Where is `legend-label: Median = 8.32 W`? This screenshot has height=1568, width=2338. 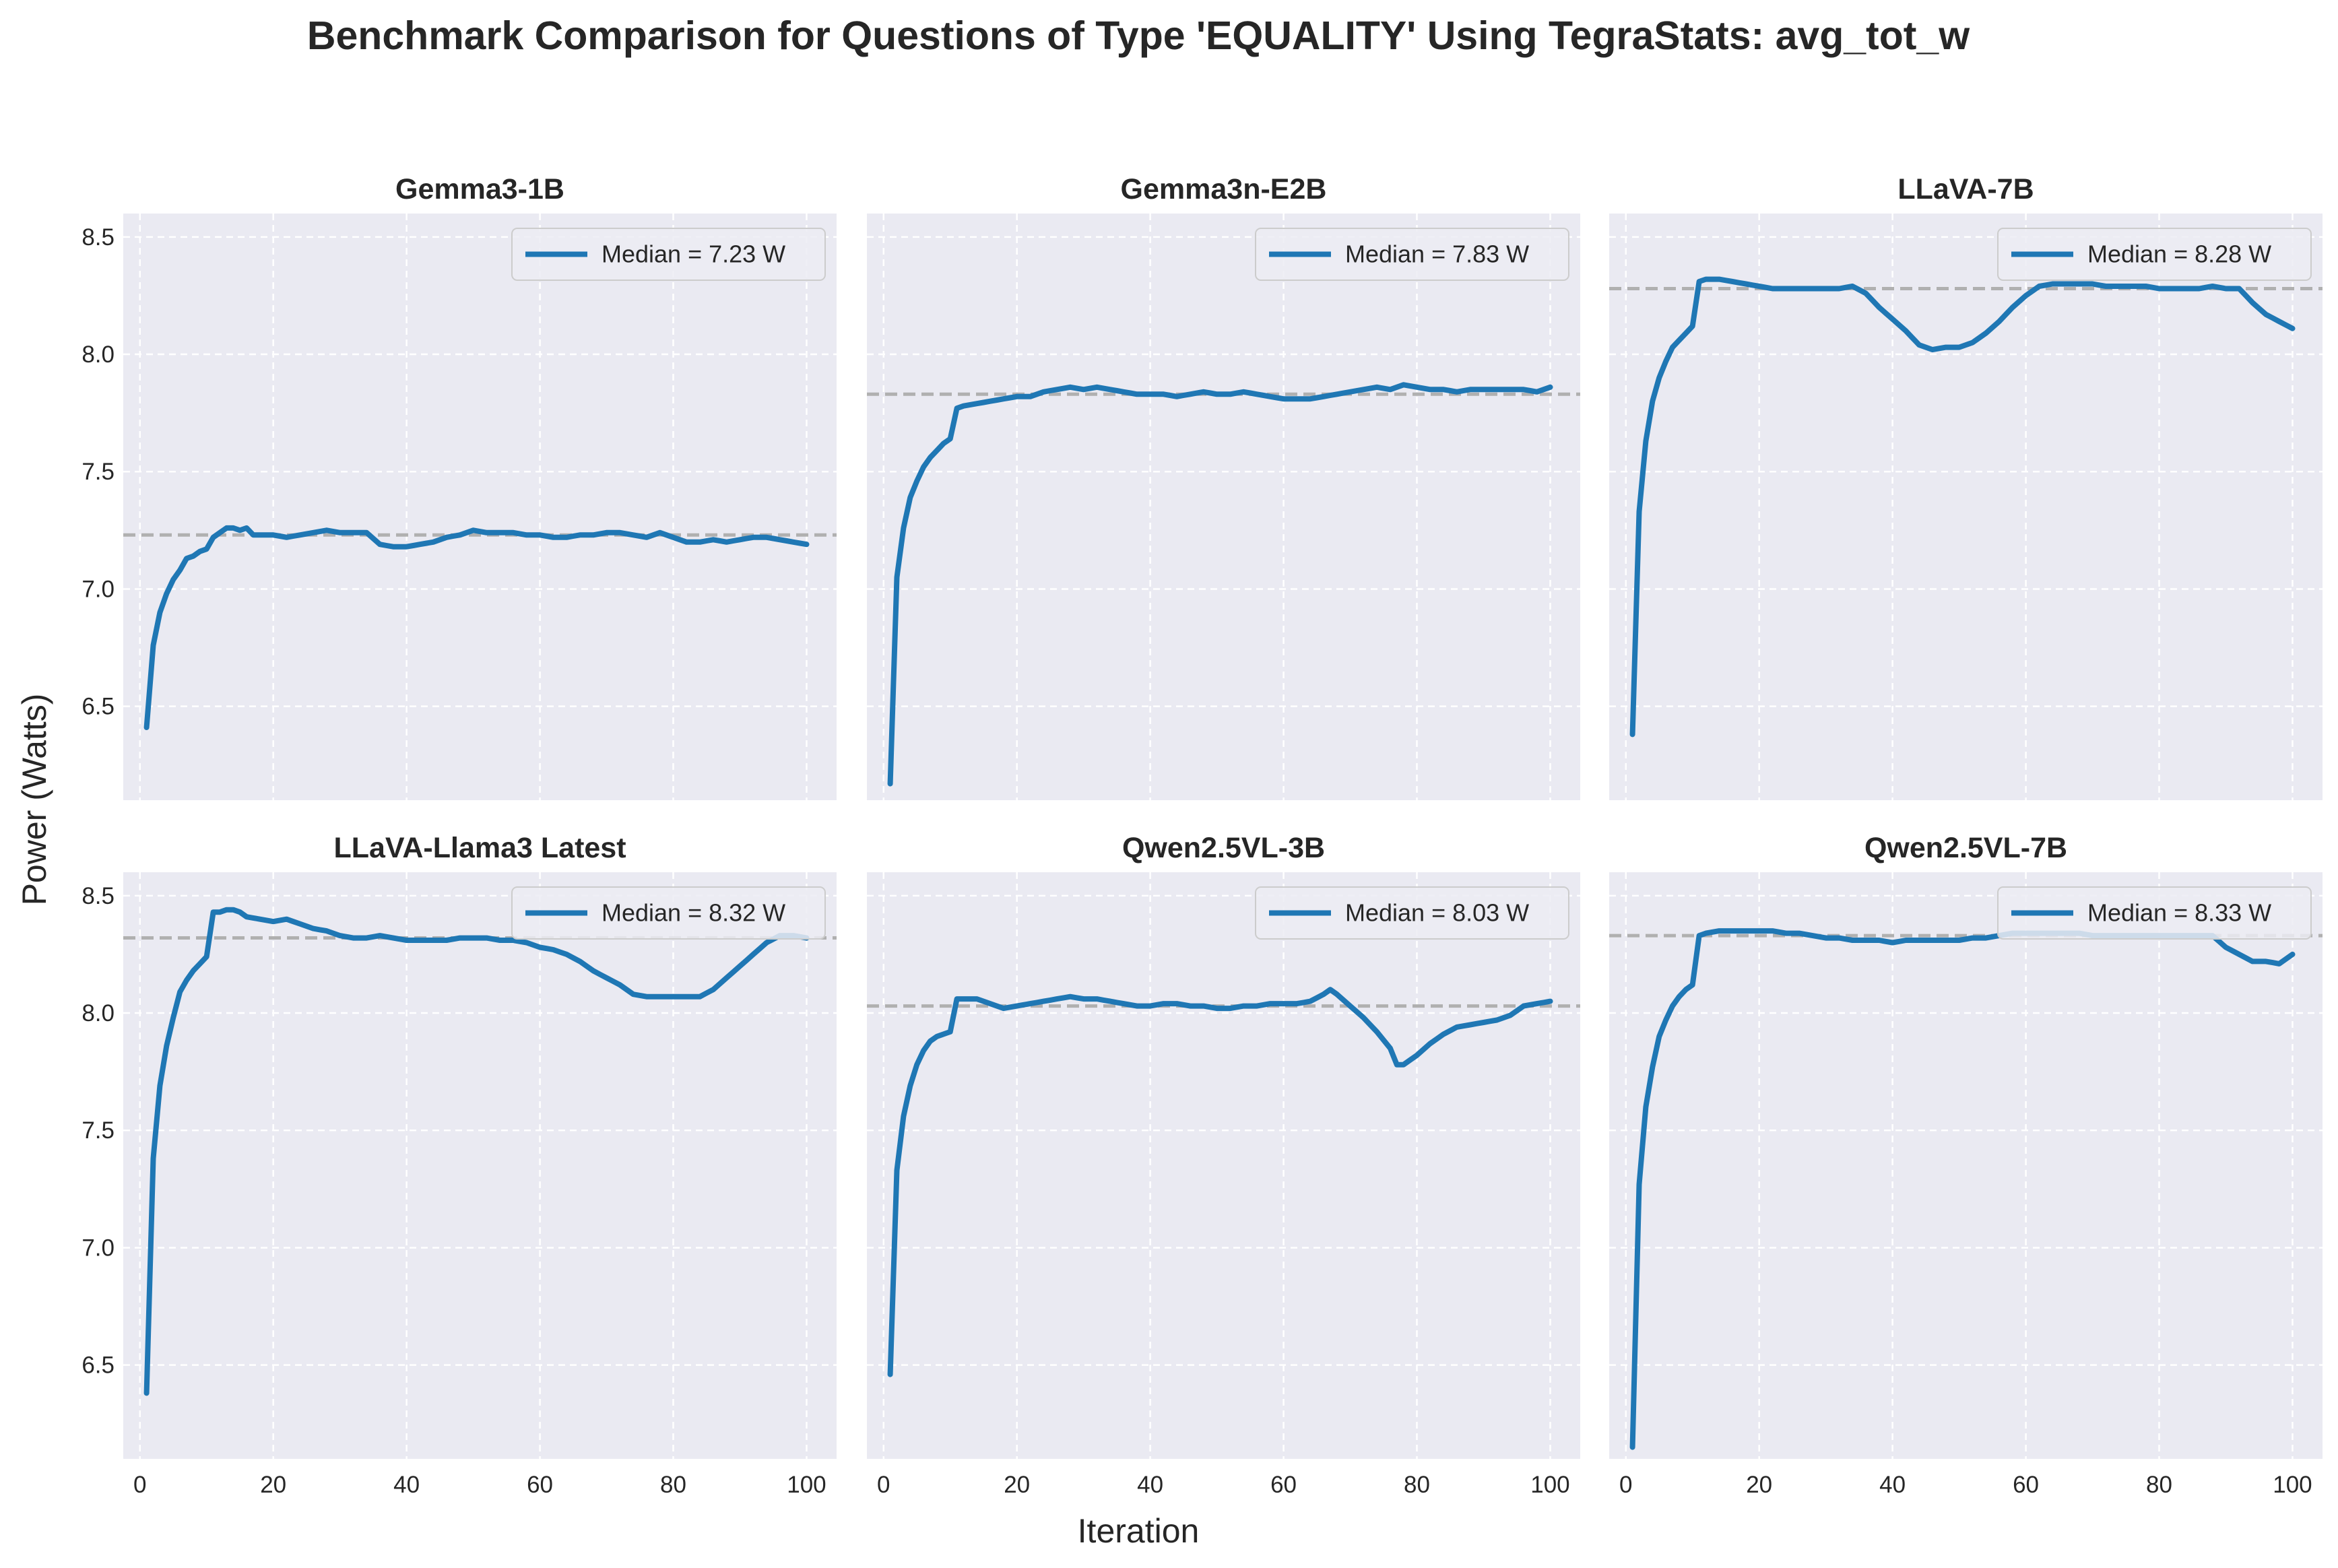
legend-label: Median = 8.32 W is located at coordinates (694, 913).